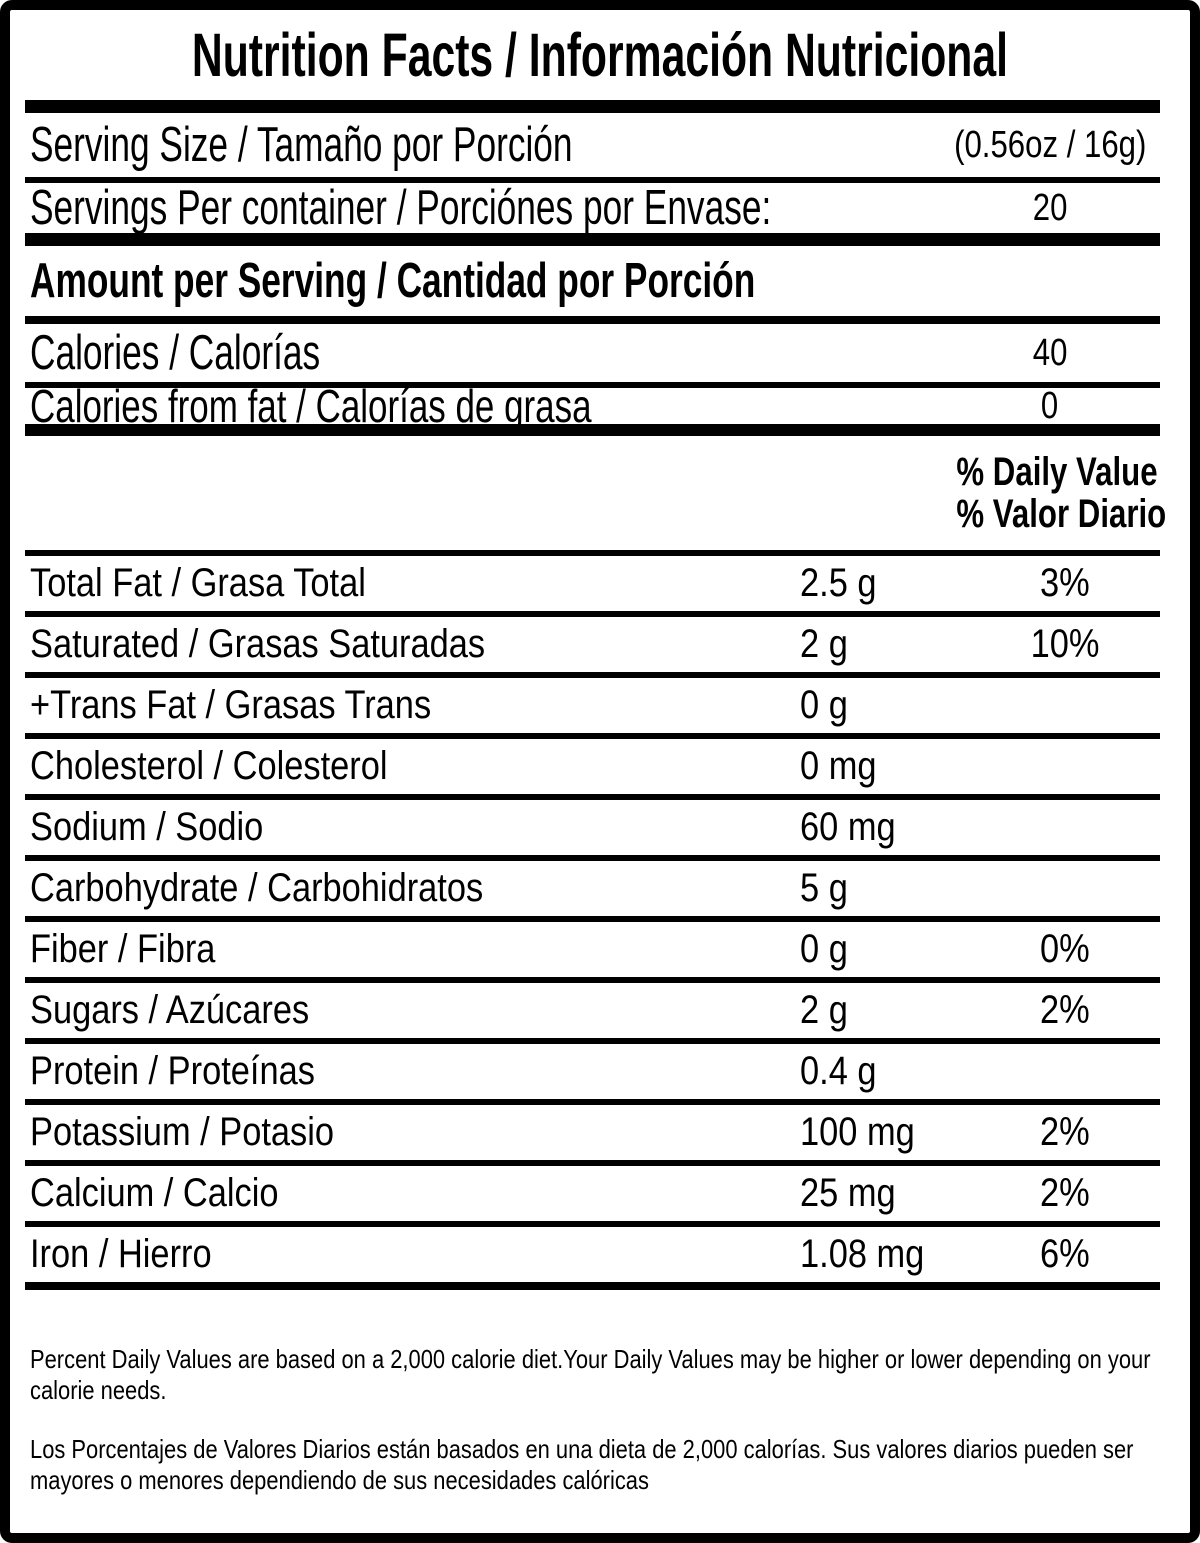 This screenshot has width=1200, height=1543. I want to click on calories-value: 40, so click(1050, 352).